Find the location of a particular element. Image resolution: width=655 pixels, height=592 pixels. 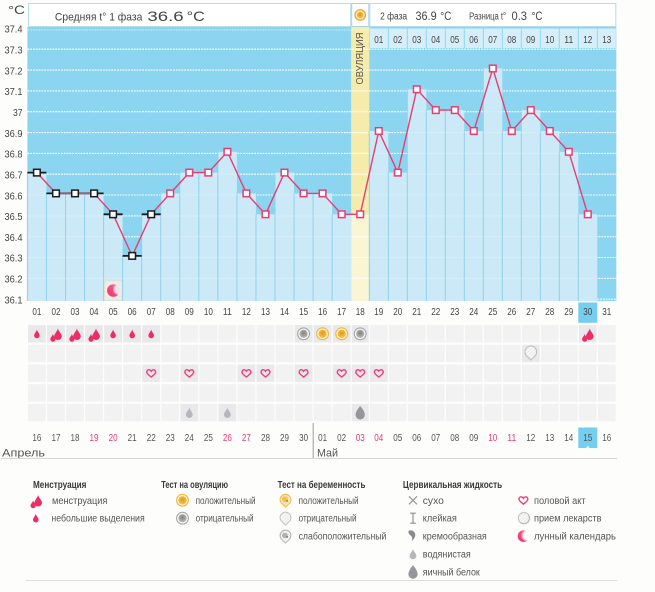

svg-text: Разница t° is located at coordinates (487, 17).